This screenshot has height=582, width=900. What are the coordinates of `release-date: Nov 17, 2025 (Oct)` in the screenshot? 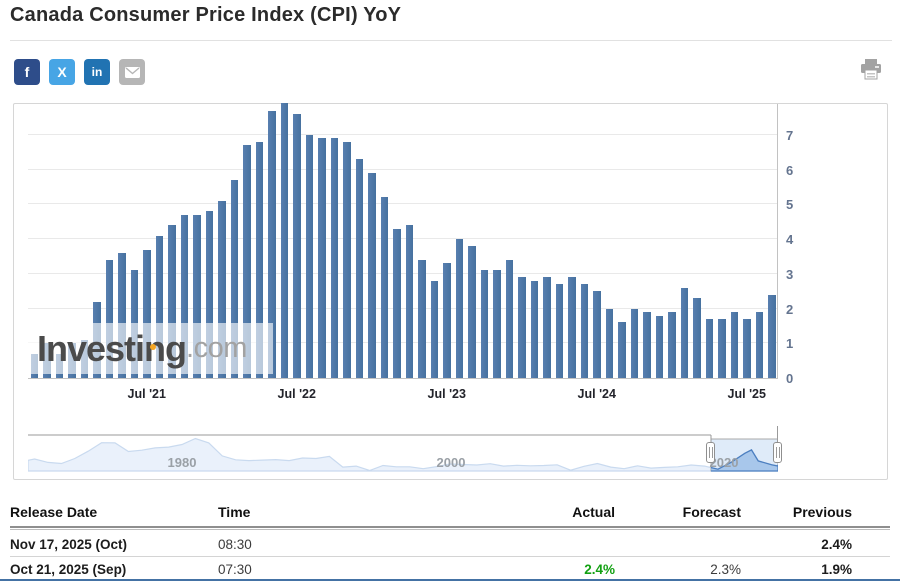 It's located at (69, 544).